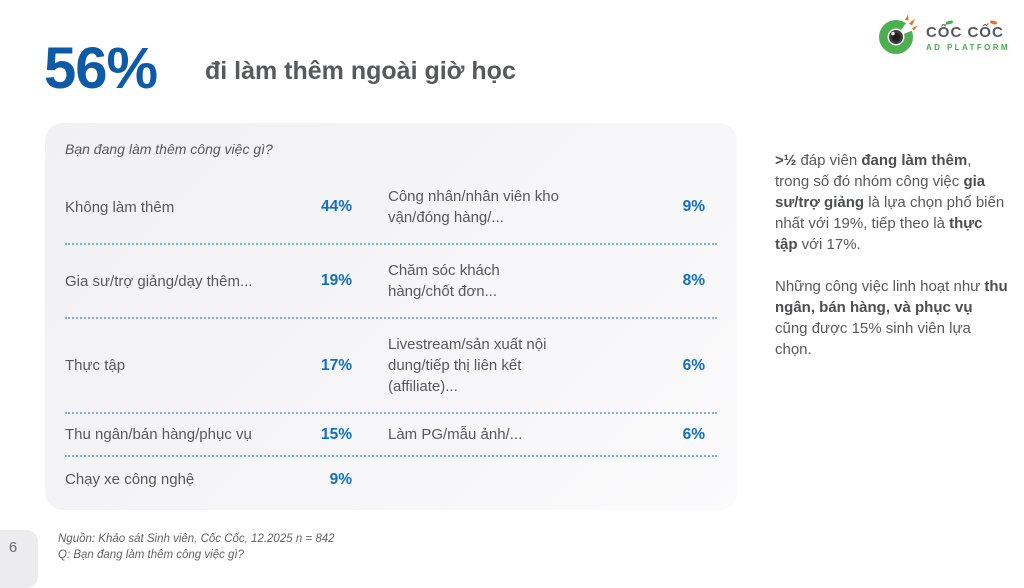 This screenshot has width=1024, height=588. What do you see at coordinates (101, 68) in the screenshot?
I see `headline-stat: 56%` at bounding box center [101, 68].